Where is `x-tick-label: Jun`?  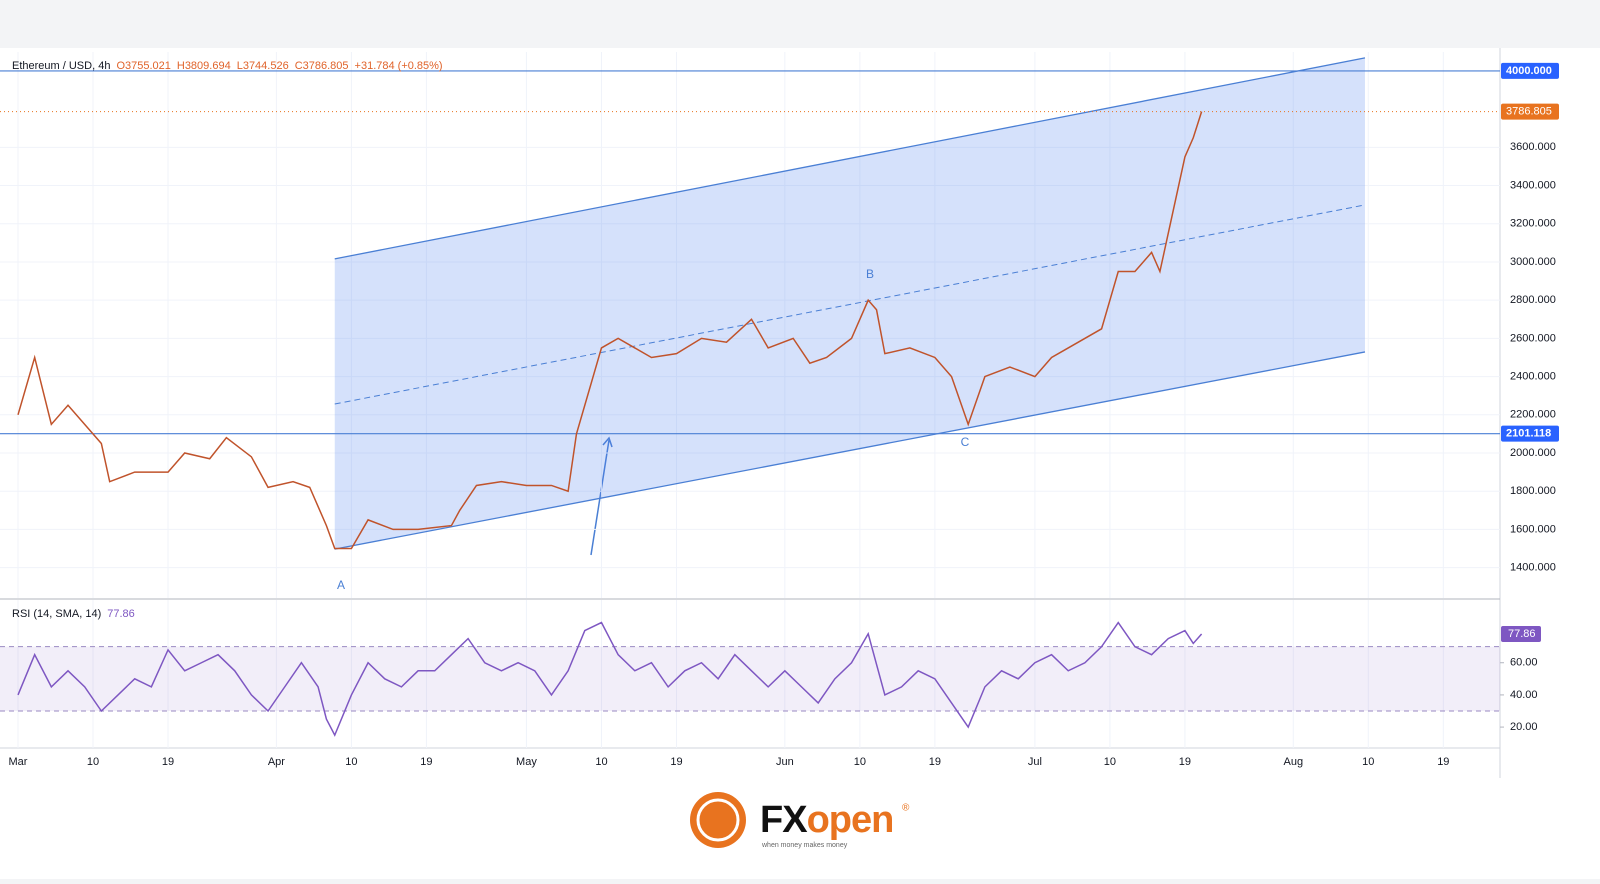 x-tick-label: Jun is located at coordinates (785, 762).